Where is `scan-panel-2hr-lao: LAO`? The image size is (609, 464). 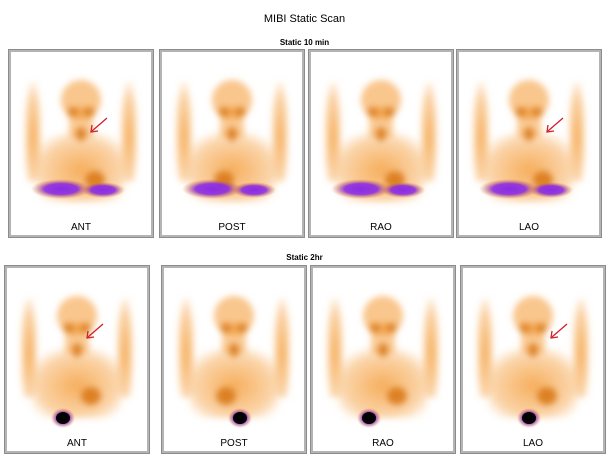 scan-panel-2hr-lao: LAO is located at coordinates (533, 359).